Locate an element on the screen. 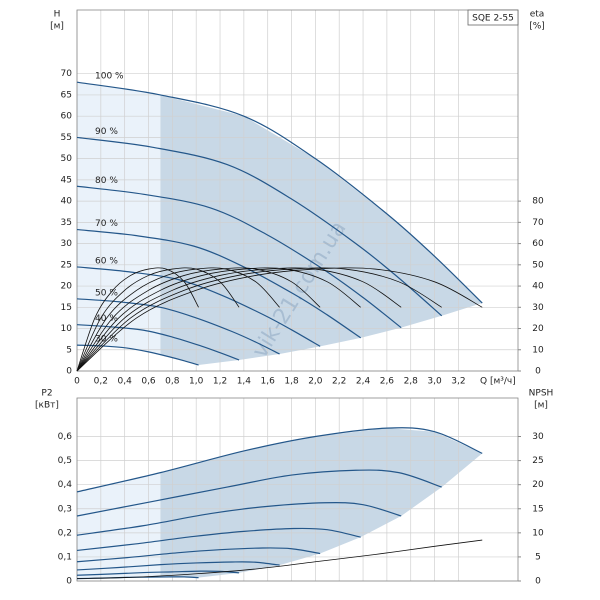  y-tick-label: 40 is located at coordinates (67, 202).